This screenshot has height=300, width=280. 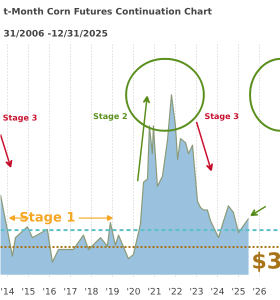 What do you see at coordinates (47, 218) in the screenshot?
I see `annotation: Stage 1` at bounding box center [47, 218].